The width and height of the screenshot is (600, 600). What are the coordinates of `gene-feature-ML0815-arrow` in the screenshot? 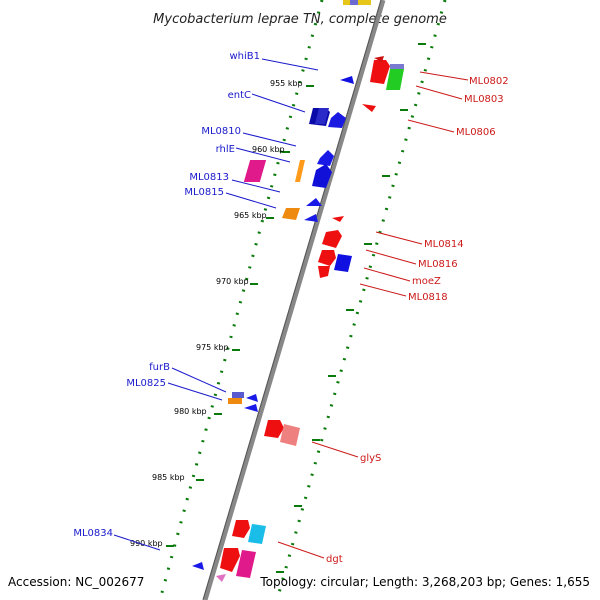 It's located at (314, 202).